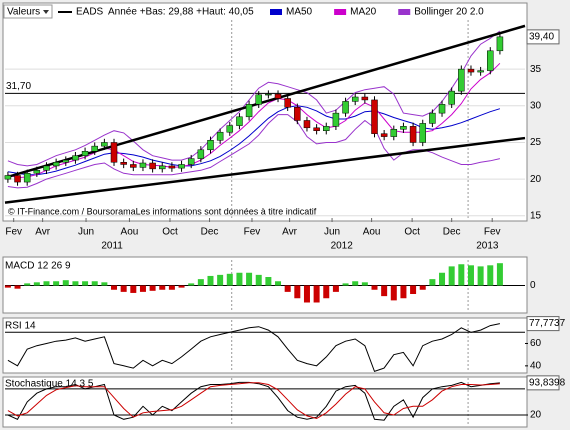 This screenshot has height=430, width=570. I want to click on y-tick-label: 30, so click(536, 105).